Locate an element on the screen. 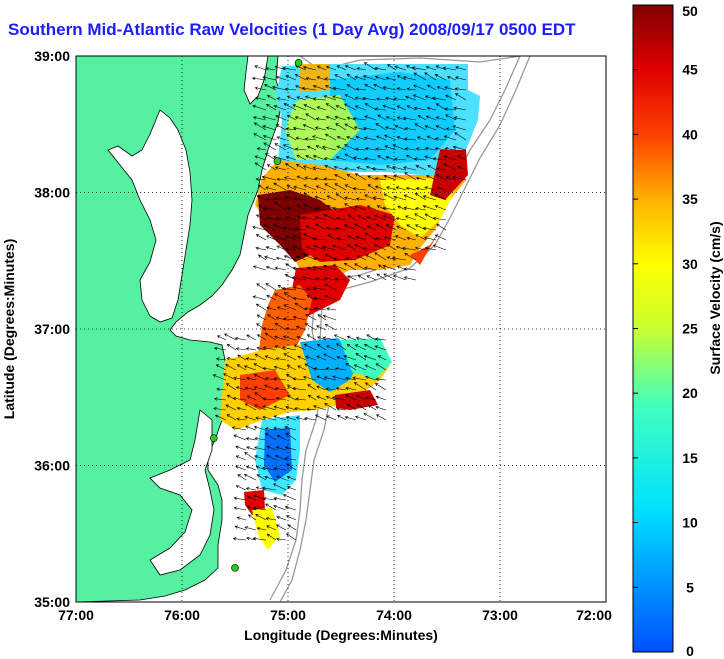 Image resolution: width=724 pixels, height=659 pixels. radar-stations is located at coordinates (256, 315).